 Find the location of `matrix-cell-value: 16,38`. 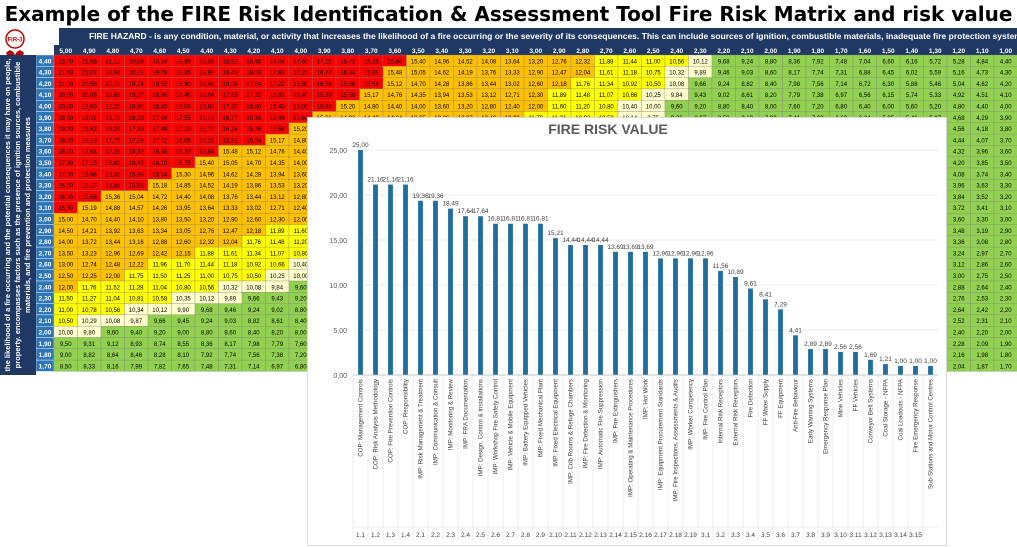

matrix-cell-value: 16,38 is located at coordinates (325, 85).